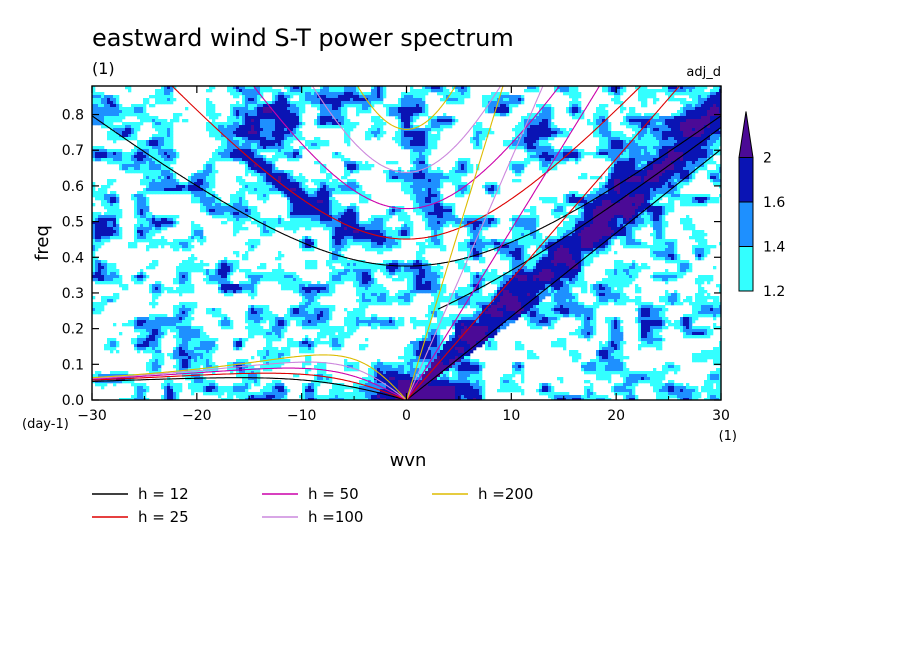  I want to click on kelvin-curve-h25, so click(543, 243).